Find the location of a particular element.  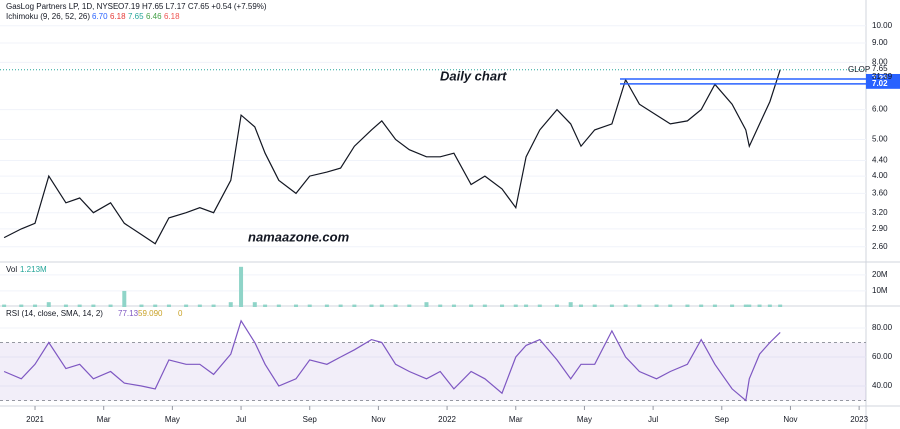

x-tick-label: 2023 is located at coordinates (859, 419).